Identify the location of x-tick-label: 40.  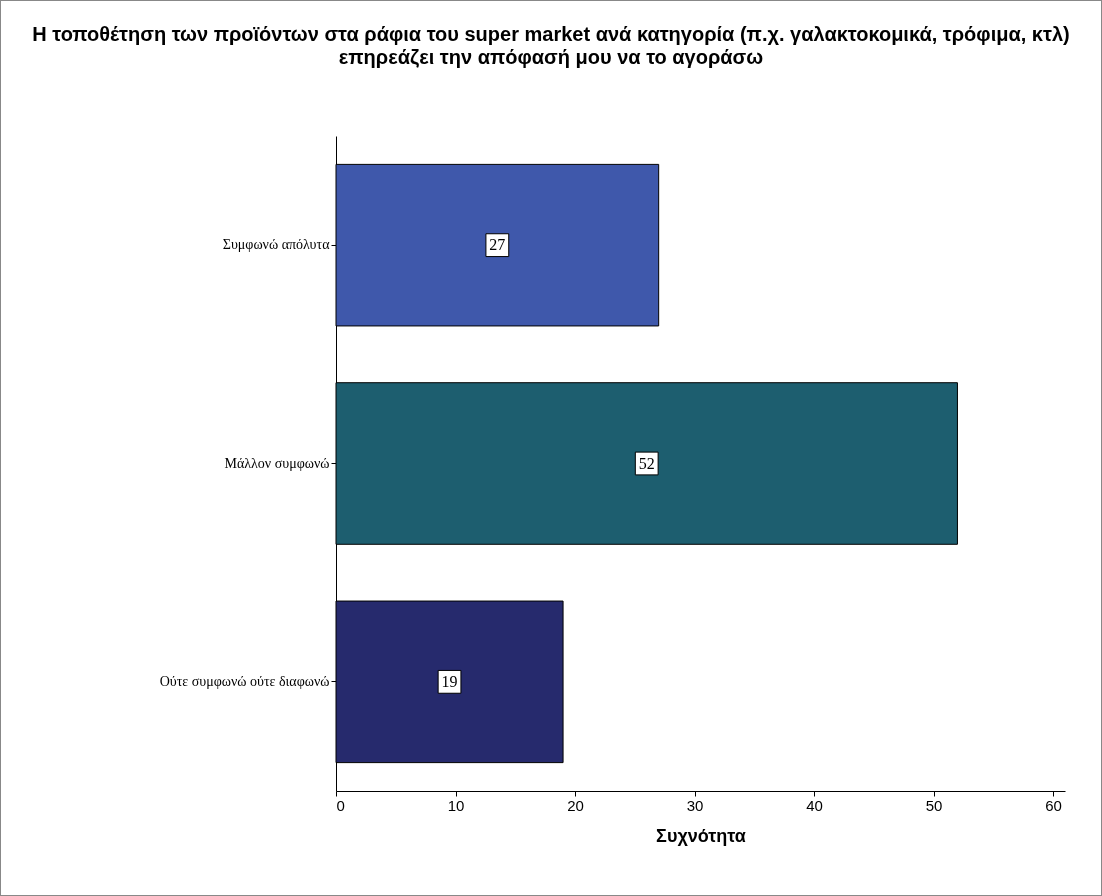
(814, 805).